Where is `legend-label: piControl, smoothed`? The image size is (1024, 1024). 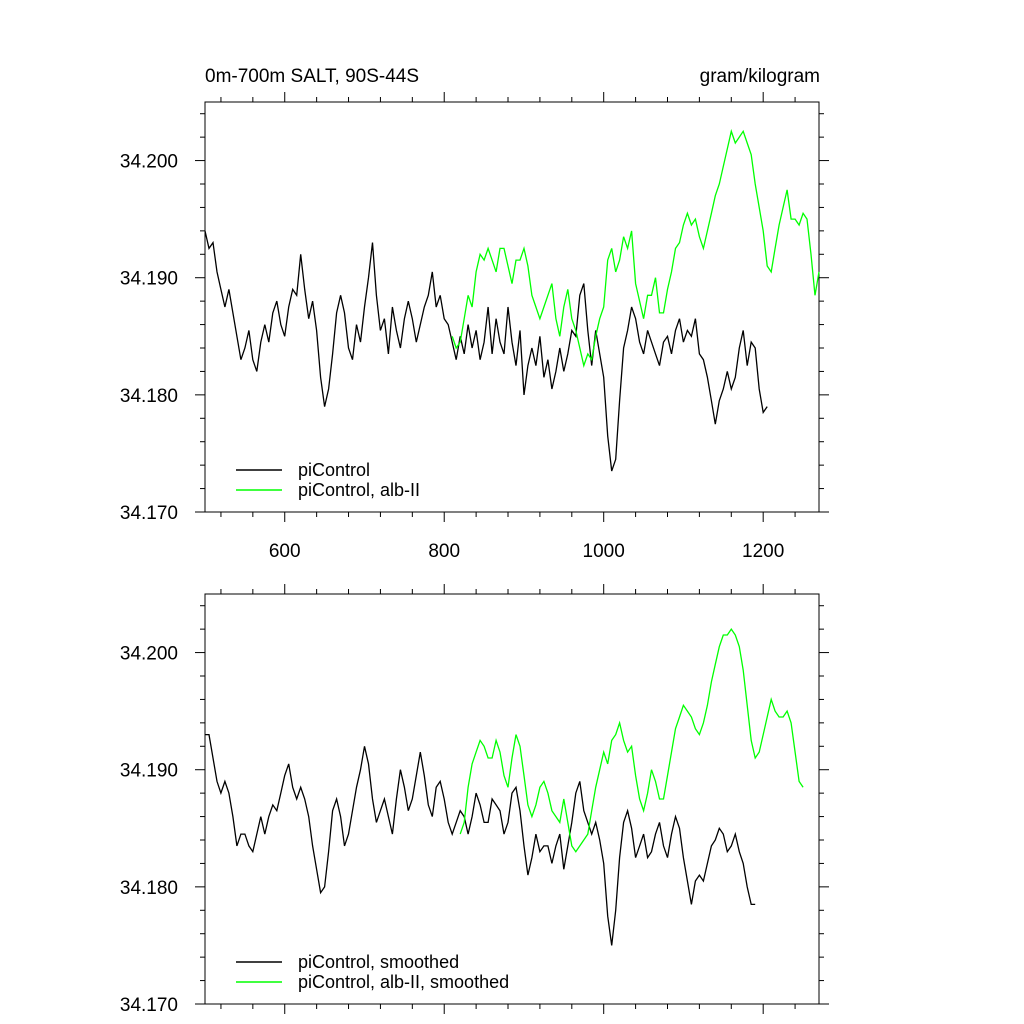
legend-label: piControl, smoothed is located at coordinates (378, 962).